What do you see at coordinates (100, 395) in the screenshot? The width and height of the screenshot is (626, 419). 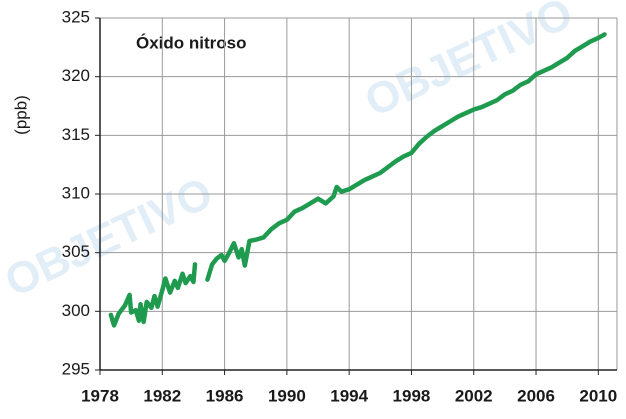 I see `x-tick-label: 1978` at bounding box center [100, 395].